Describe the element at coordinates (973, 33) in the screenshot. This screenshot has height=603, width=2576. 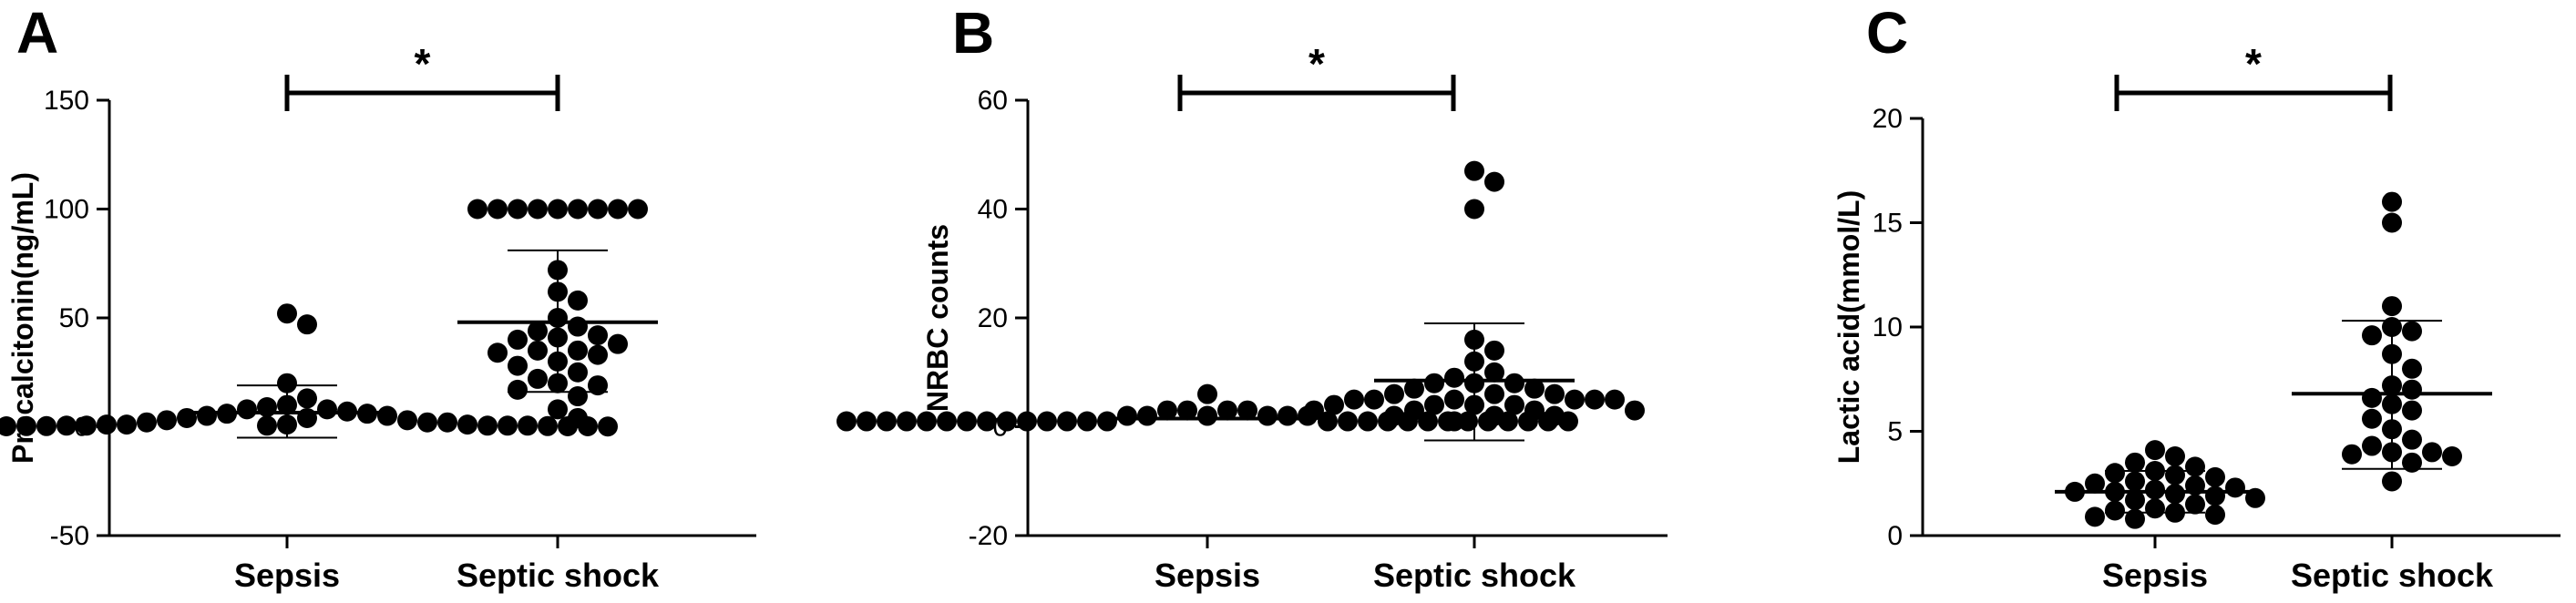
I see `panel-letter: B` at that location.